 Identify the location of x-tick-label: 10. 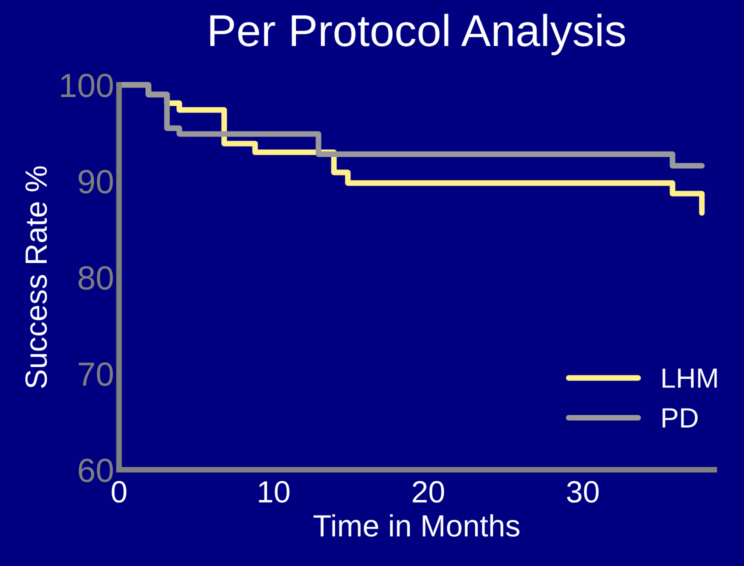
(274, 492).